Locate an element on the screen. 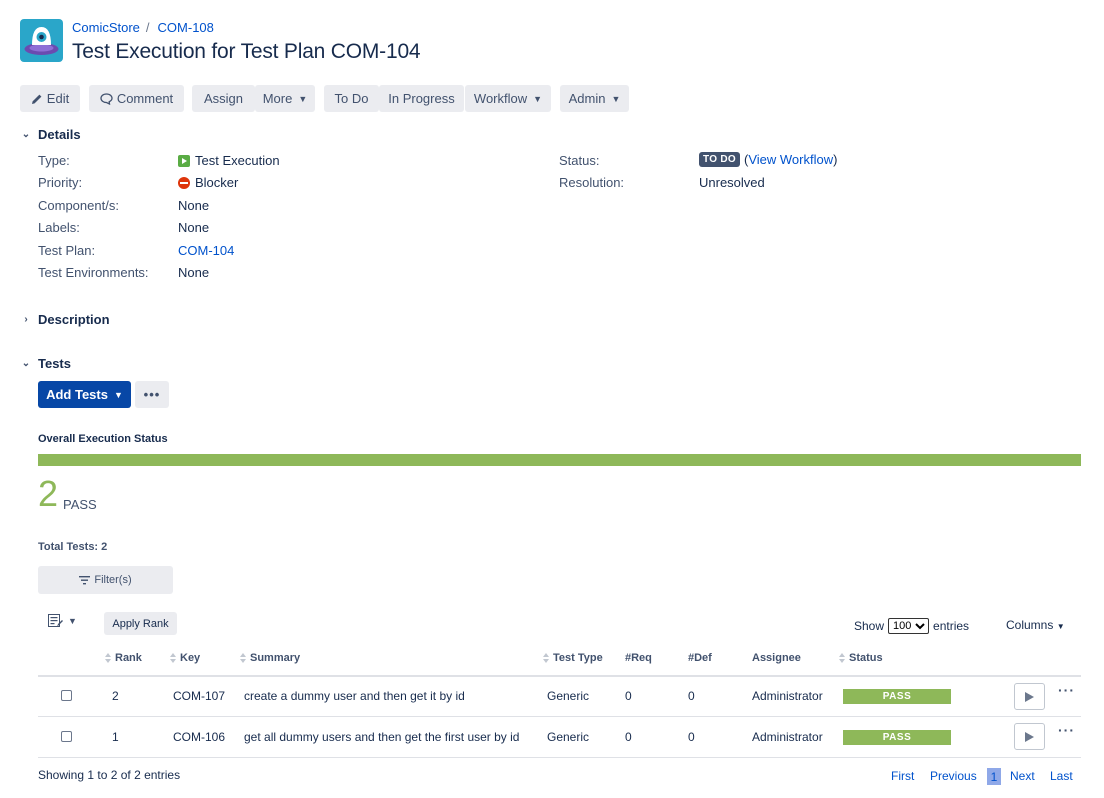 The height and width of the screenshot is (798, 1104). entries-label: entries is located at coordinates (951, 626).